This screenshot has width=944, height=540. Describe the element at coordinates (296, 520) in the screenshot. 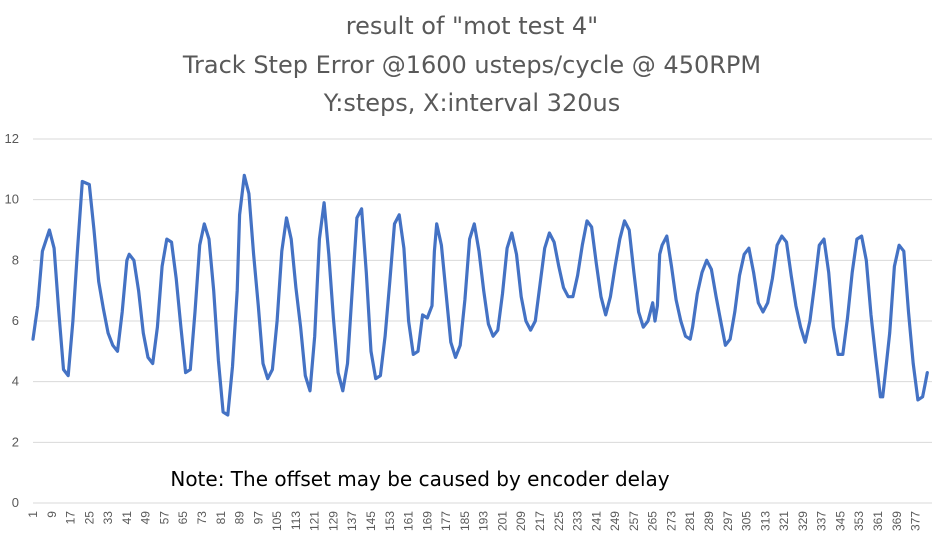

I see `x-tick-label: 113` at that location.